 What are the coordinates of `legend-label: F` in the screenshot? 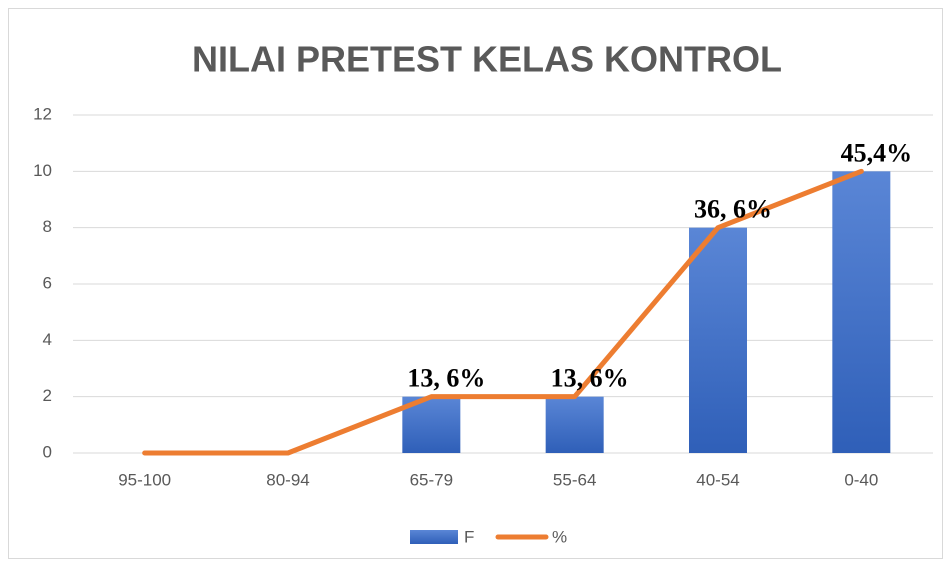 It's located at (469, 536).